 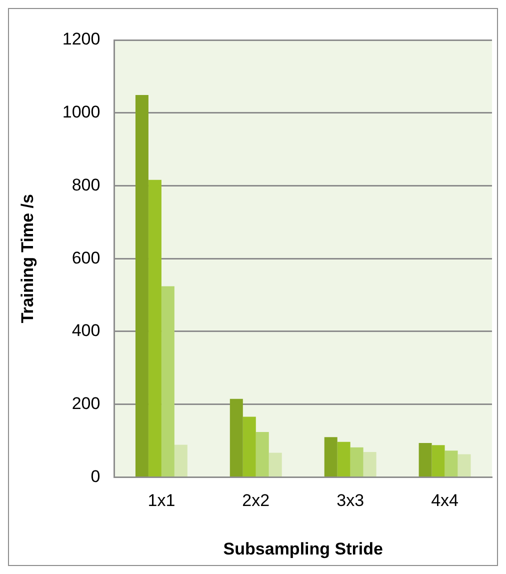 I want to click on x-tick-label: 1x1, so click(x=162, y=500).